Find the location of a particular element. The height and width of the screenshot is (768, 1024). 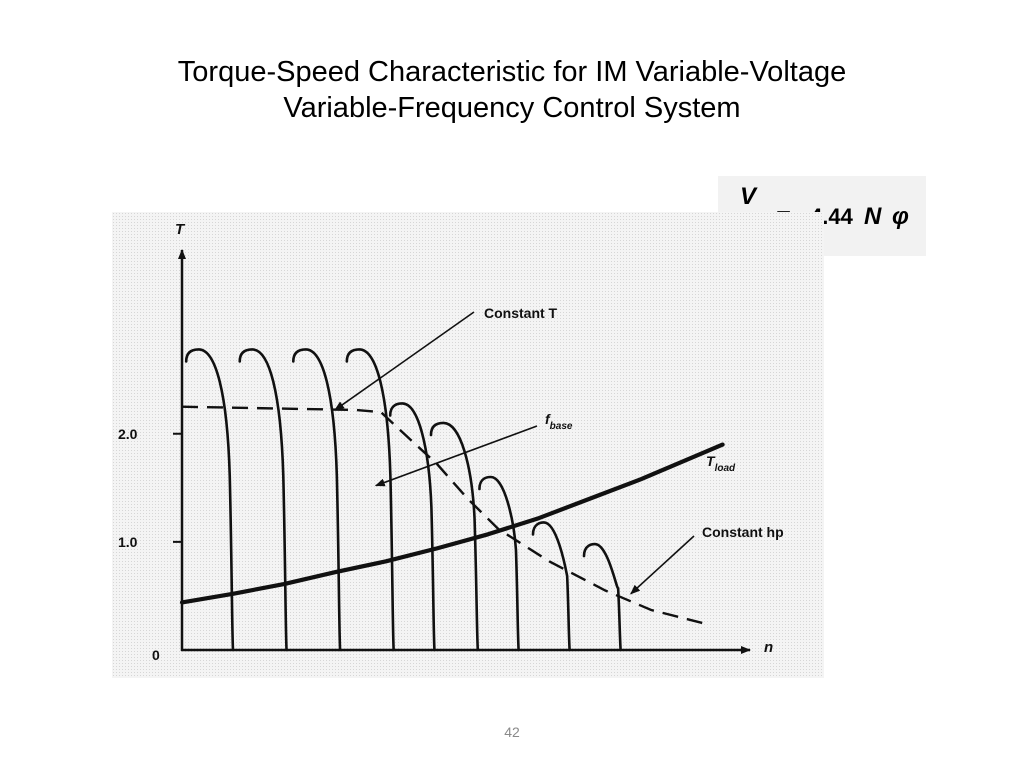

x-axis-label: n is located at coordinates (768, 647).